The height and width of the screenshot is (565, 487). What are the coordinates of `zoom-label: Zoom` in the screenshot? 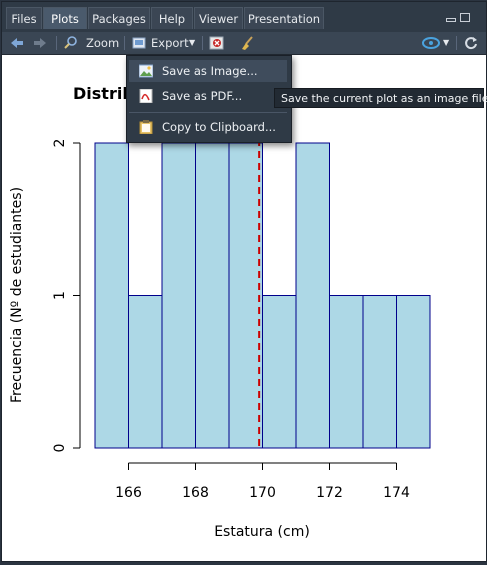 It's located at (102, 43).